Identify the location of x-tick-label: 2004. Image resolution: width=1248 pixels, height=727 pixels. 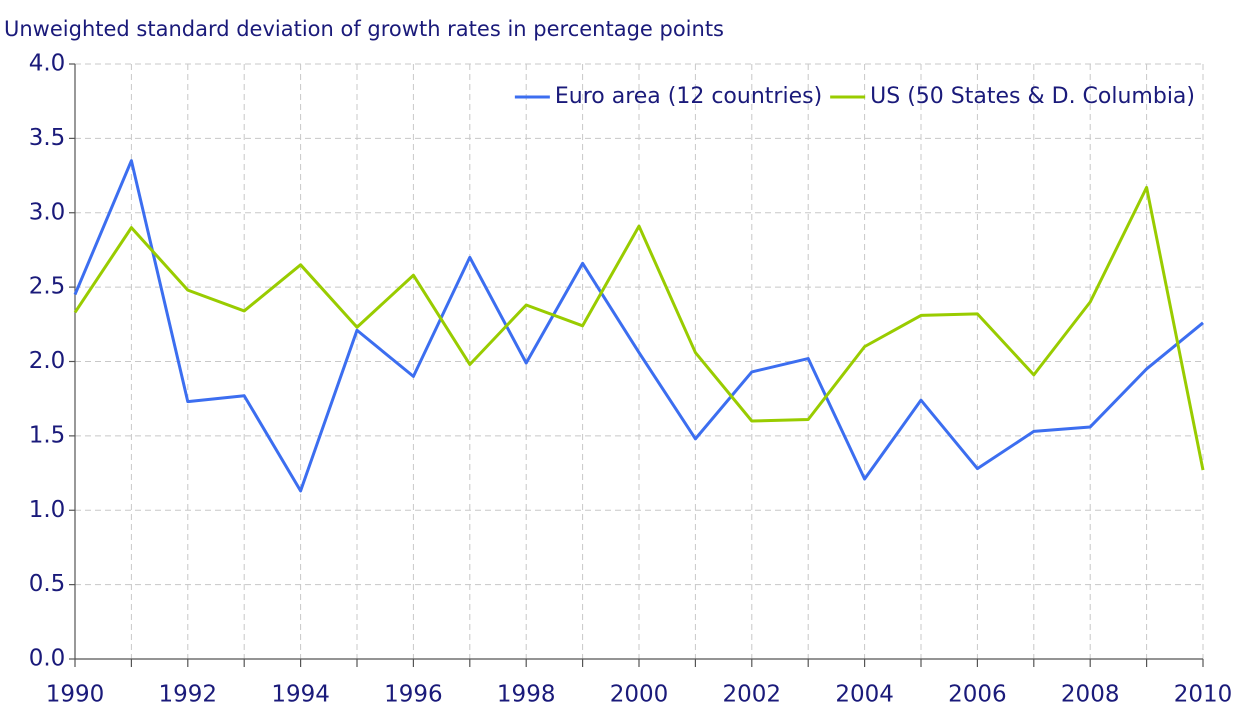
(864, 695).